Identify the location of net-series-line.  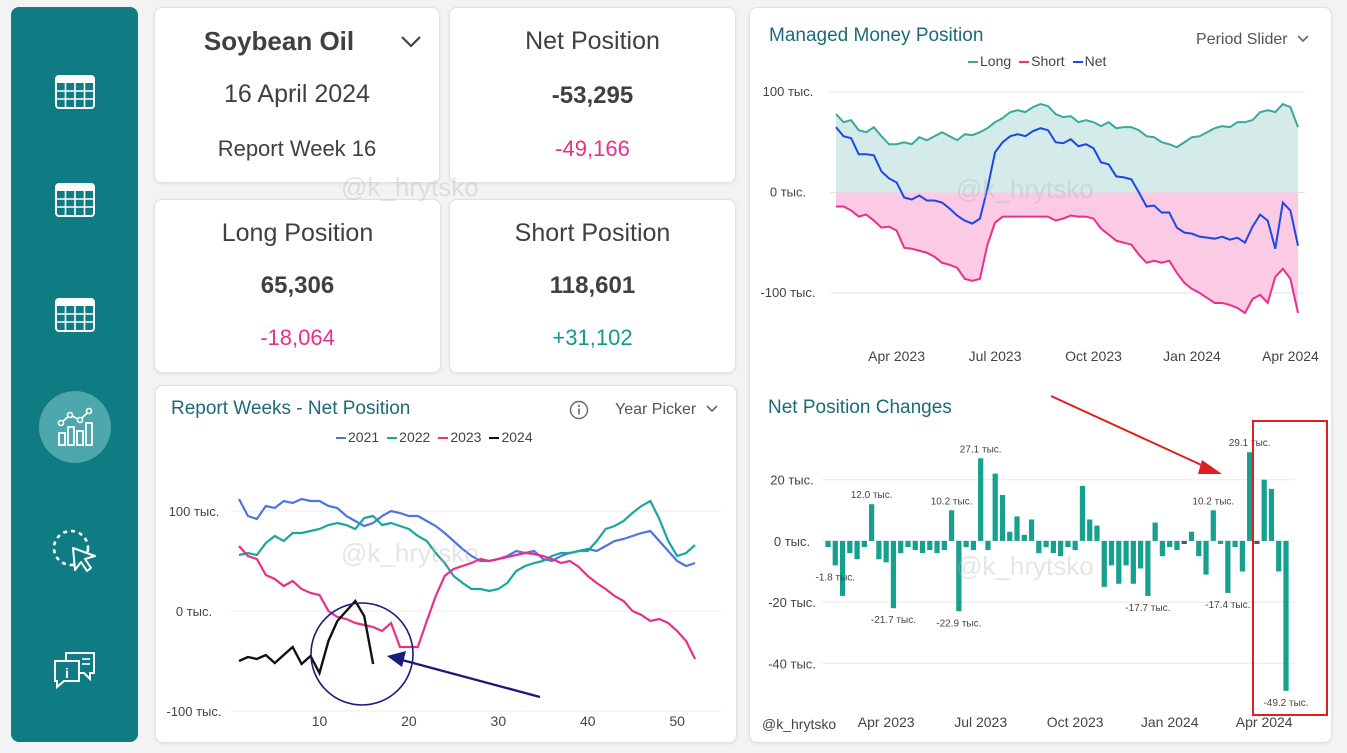
(1067, 187).